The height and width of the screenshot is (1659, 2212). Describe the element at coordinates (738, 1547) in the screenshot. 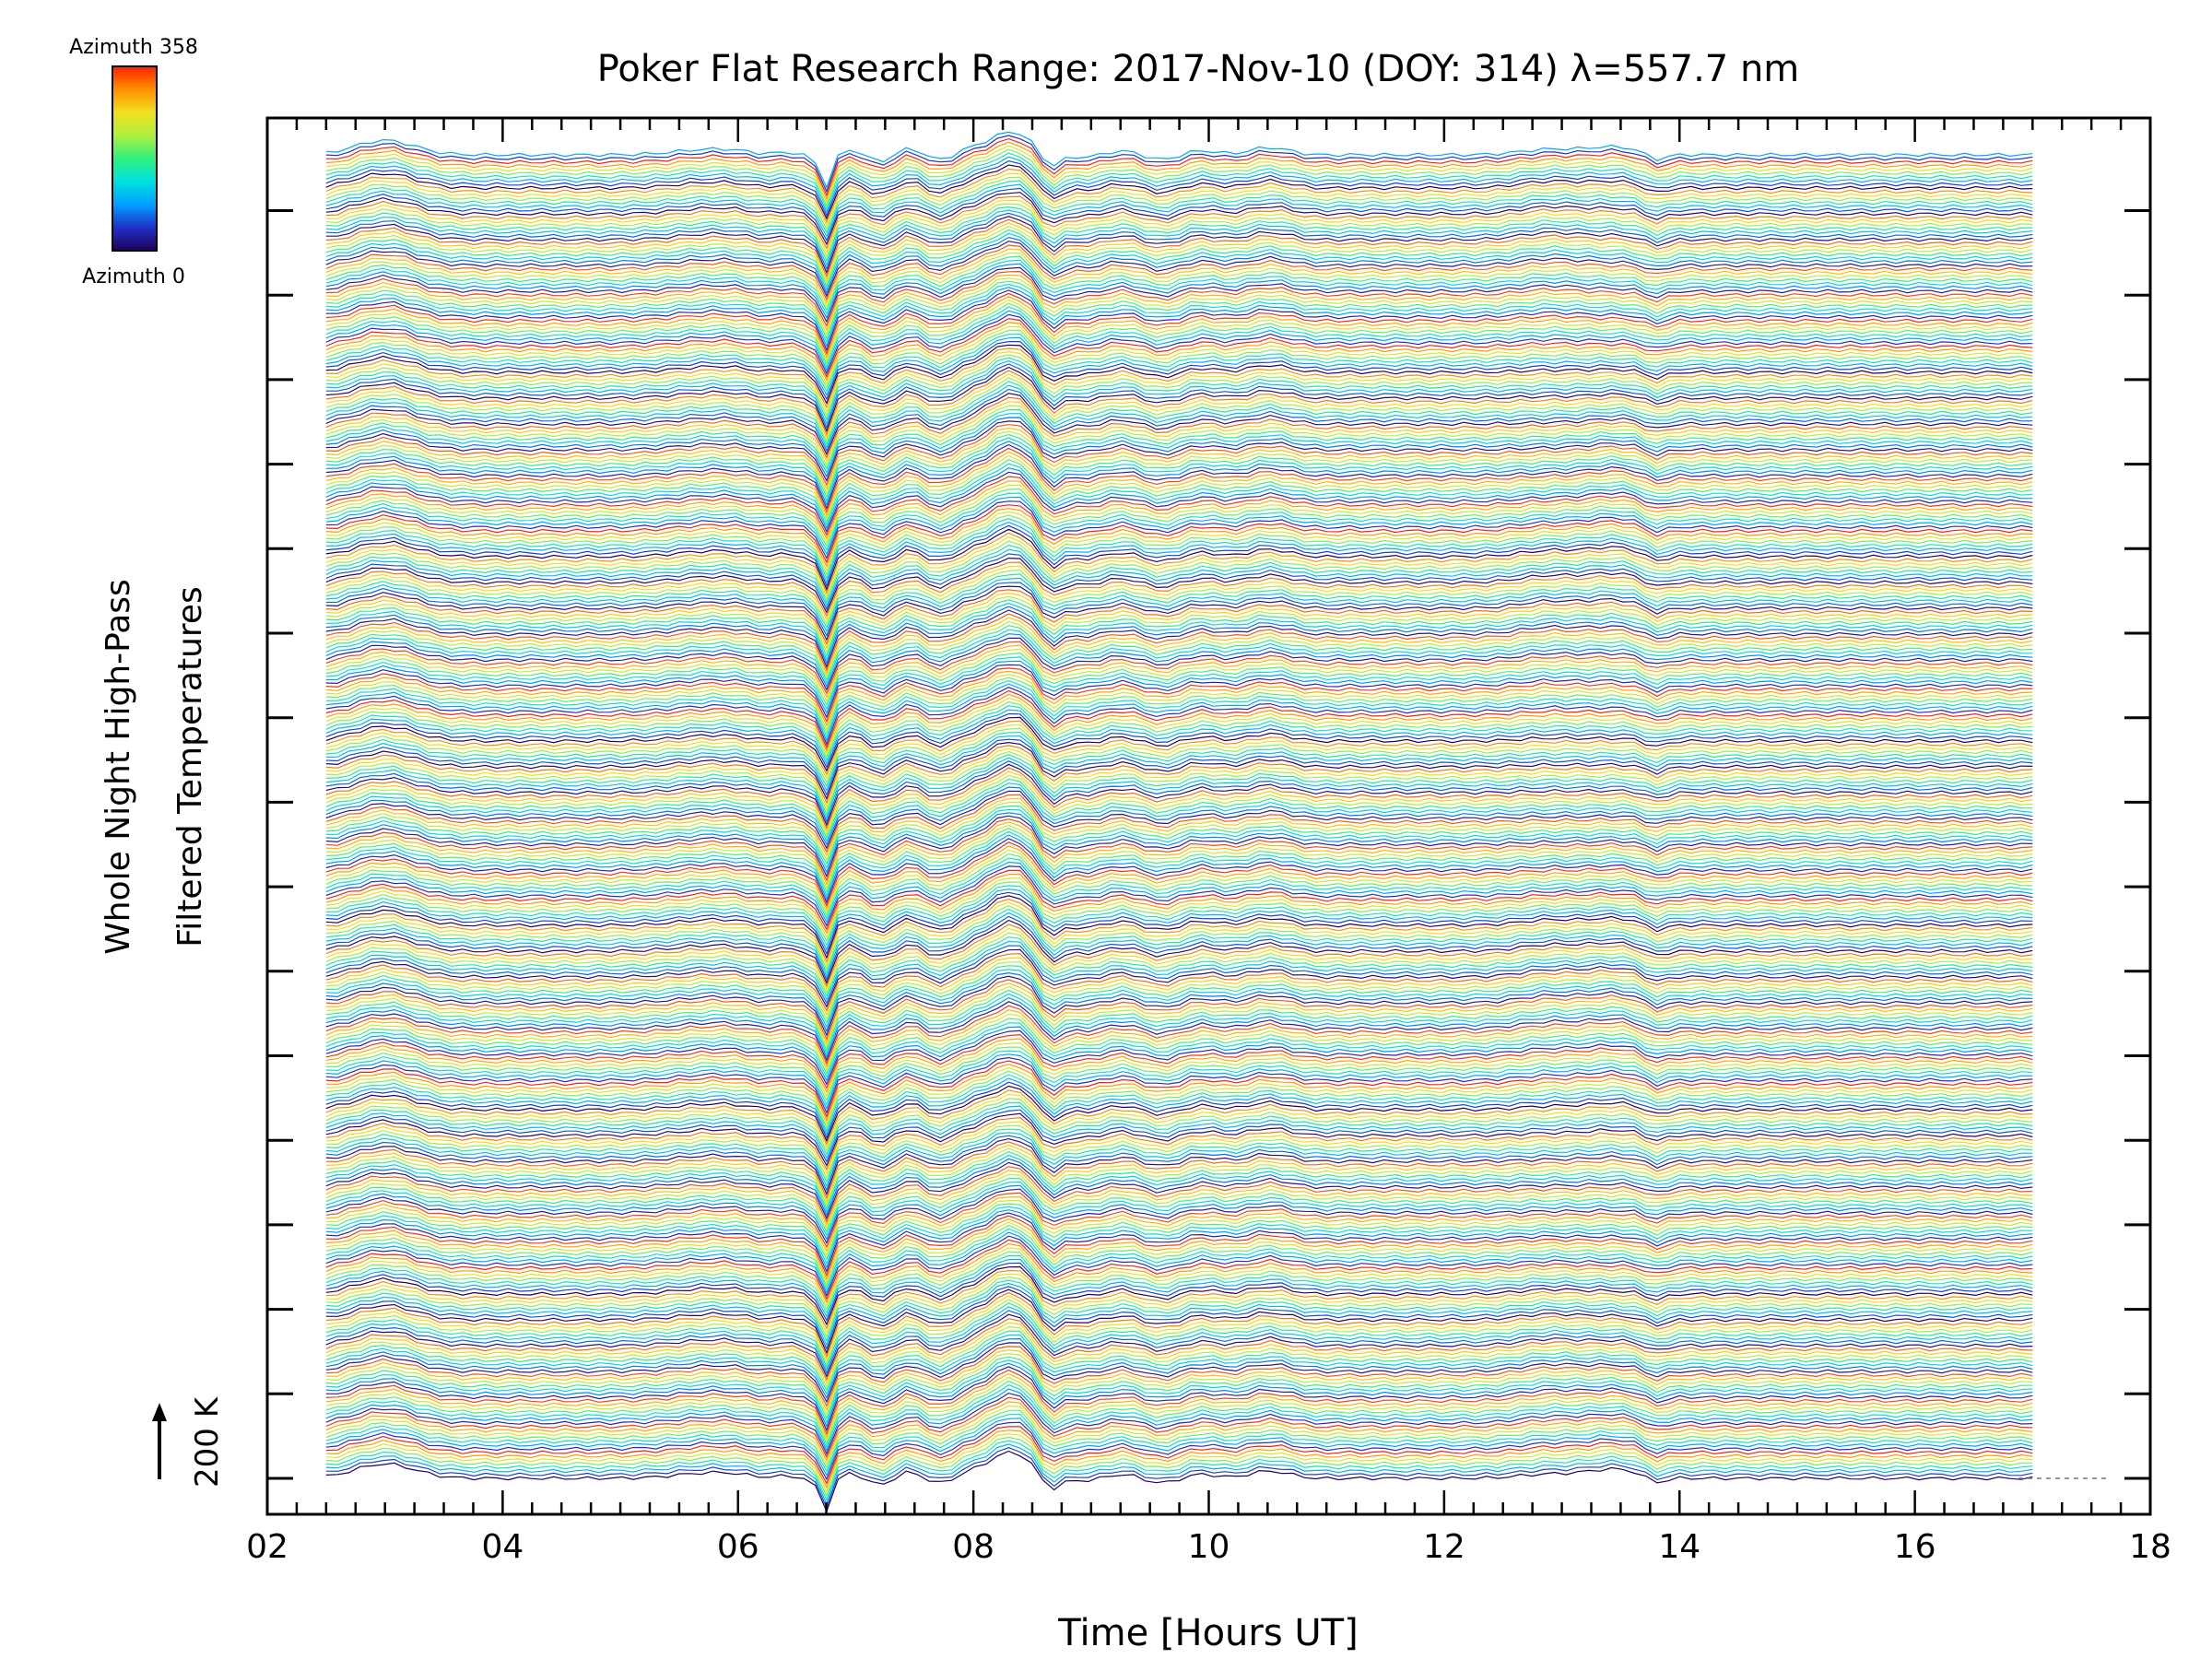

I see `x-tick-label: 06` at that location.